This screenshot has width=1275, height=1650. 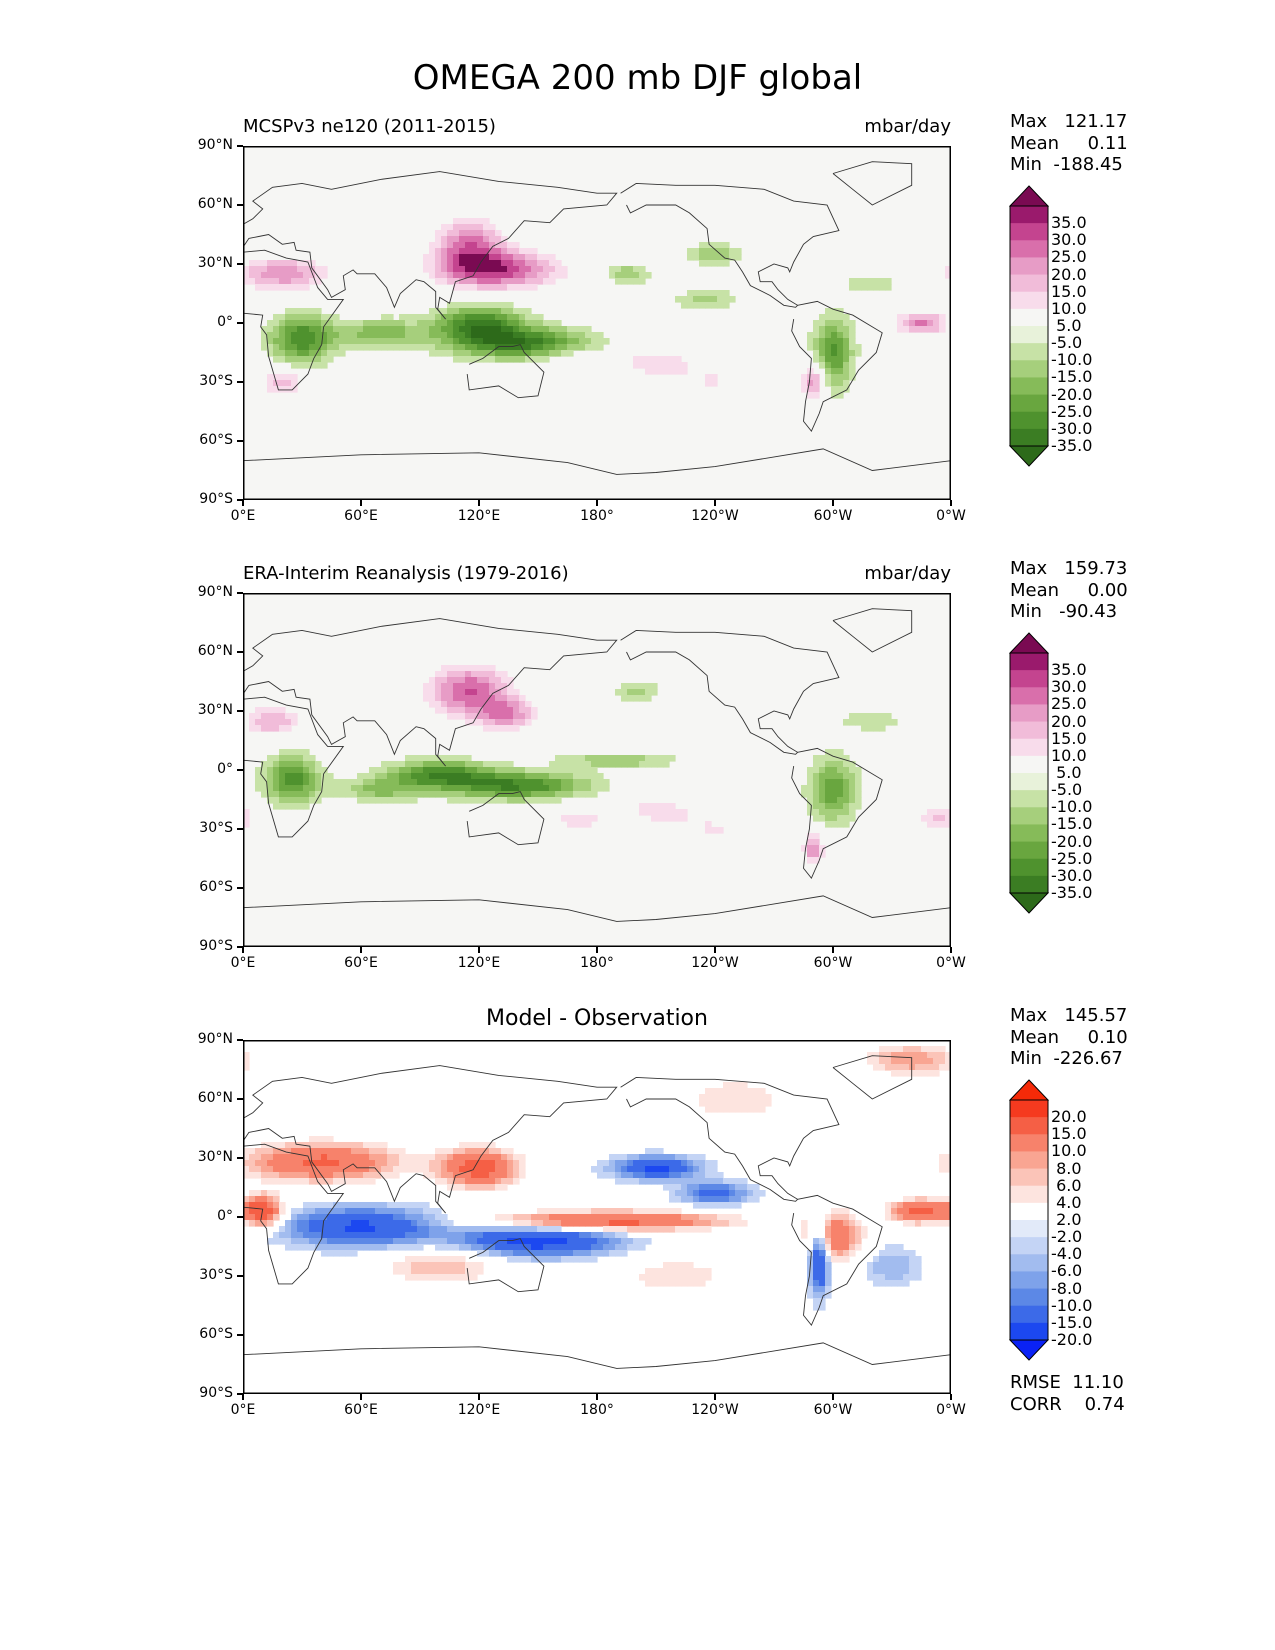 What do you see at coordinates (1029, 782) in the screenshot?
I see `colorbar-bin` at bounding box center [1029, 782].